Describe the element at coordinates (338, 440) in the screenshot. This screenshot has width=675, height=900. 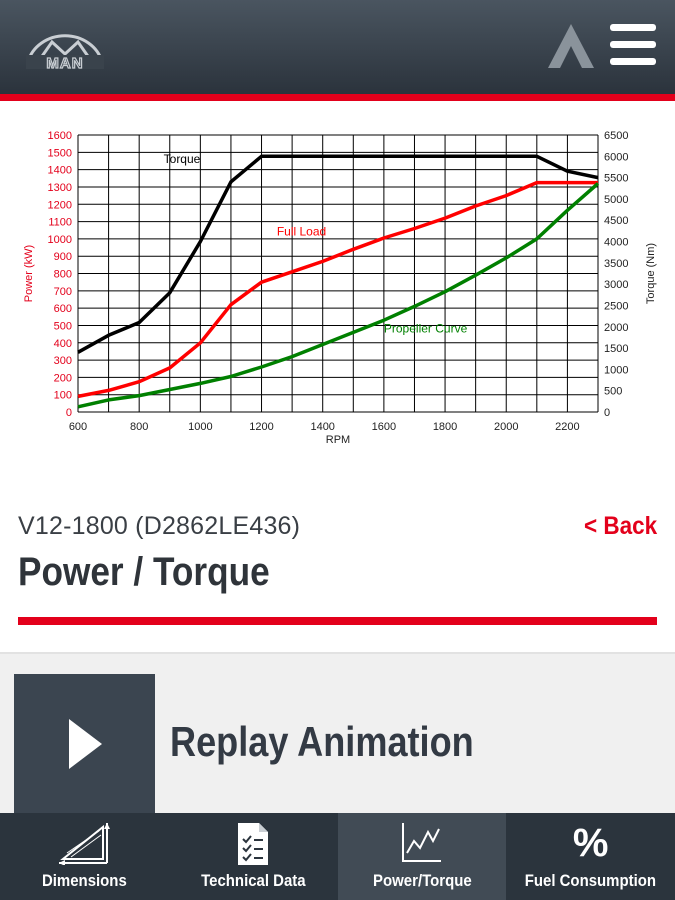
I see `x-axis-label: RPM` at that location.